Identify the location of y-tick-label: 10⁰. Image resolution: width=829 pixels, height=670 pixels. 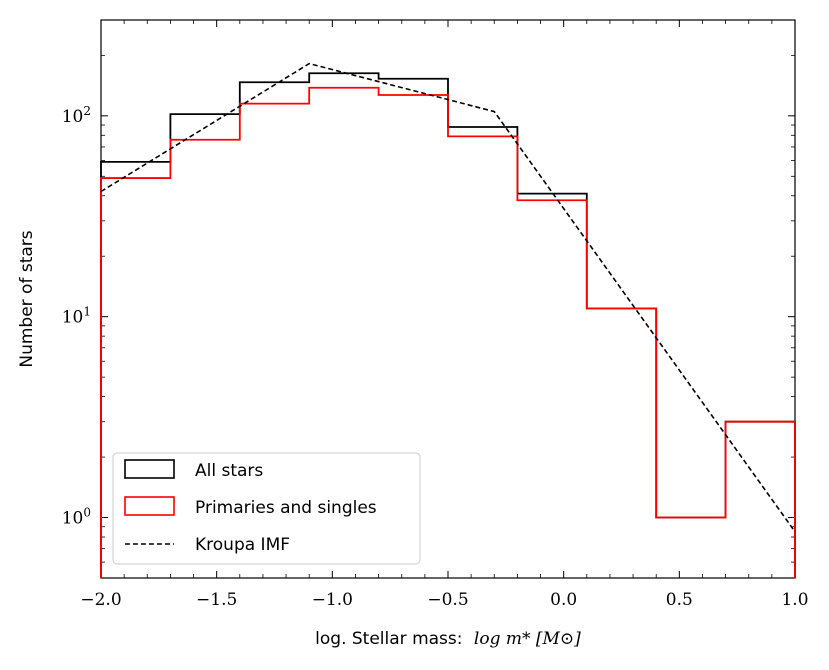
(76, 517).